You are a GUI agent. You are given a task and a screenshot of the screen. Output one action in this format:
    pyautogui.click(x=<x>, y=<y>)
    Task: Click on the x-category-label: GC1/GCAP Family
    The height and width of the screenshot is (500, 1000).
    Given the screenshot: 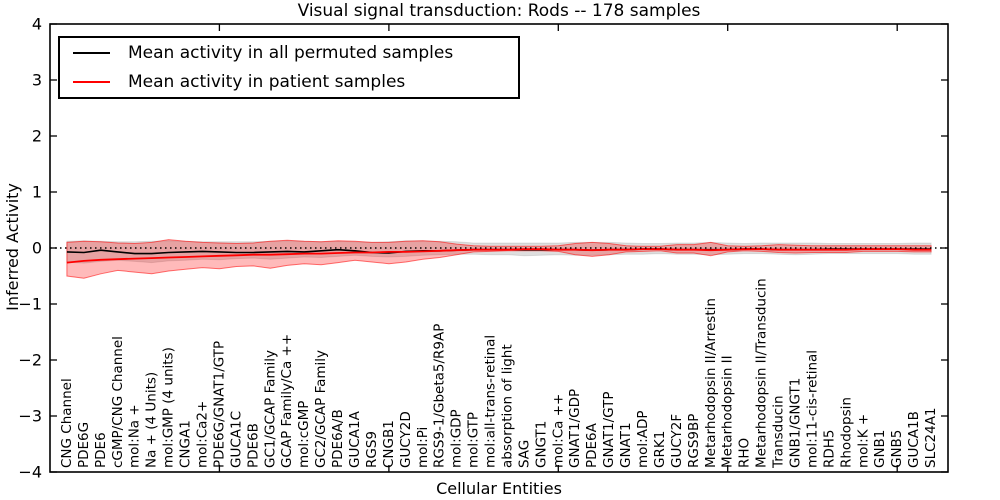 What is the action you would take?
    pyautogui.click(x=270, y=409)
    